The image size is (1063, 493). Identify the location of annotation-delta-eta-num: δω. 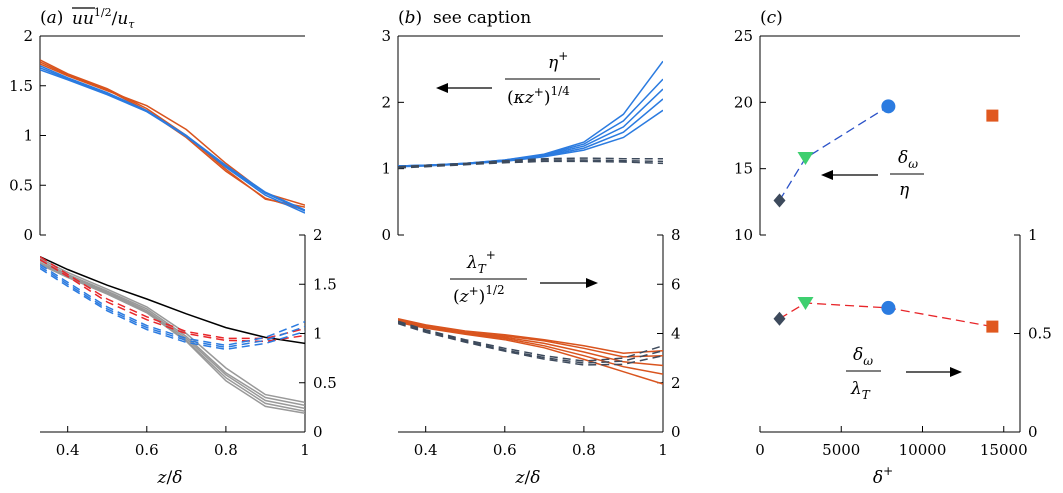
(908, 159).